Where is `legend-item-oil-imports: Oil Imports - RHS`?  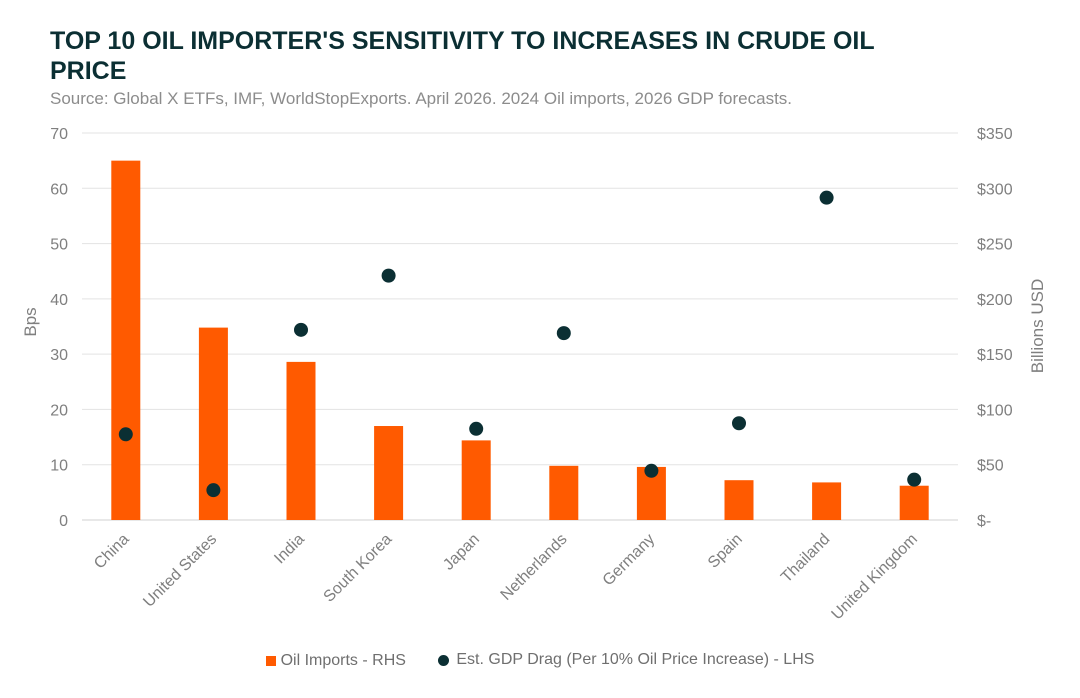 legend-item-oil-imports: Oil Imports - RHS is located at coordinates (335, 660).